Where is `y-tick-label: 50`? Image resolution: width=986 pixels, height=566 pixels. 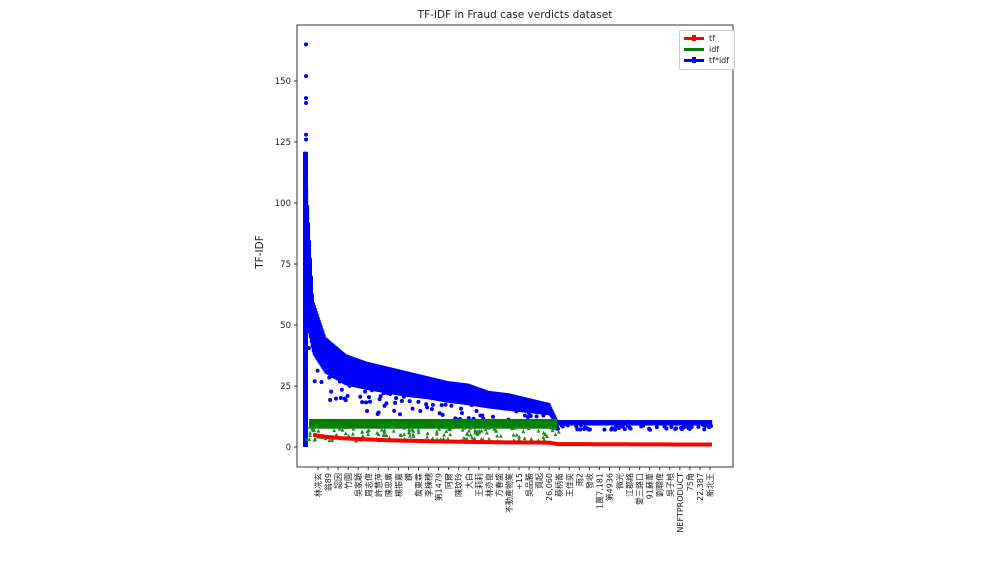 y-tick-label: 50 is located at coordinates (285, 326).